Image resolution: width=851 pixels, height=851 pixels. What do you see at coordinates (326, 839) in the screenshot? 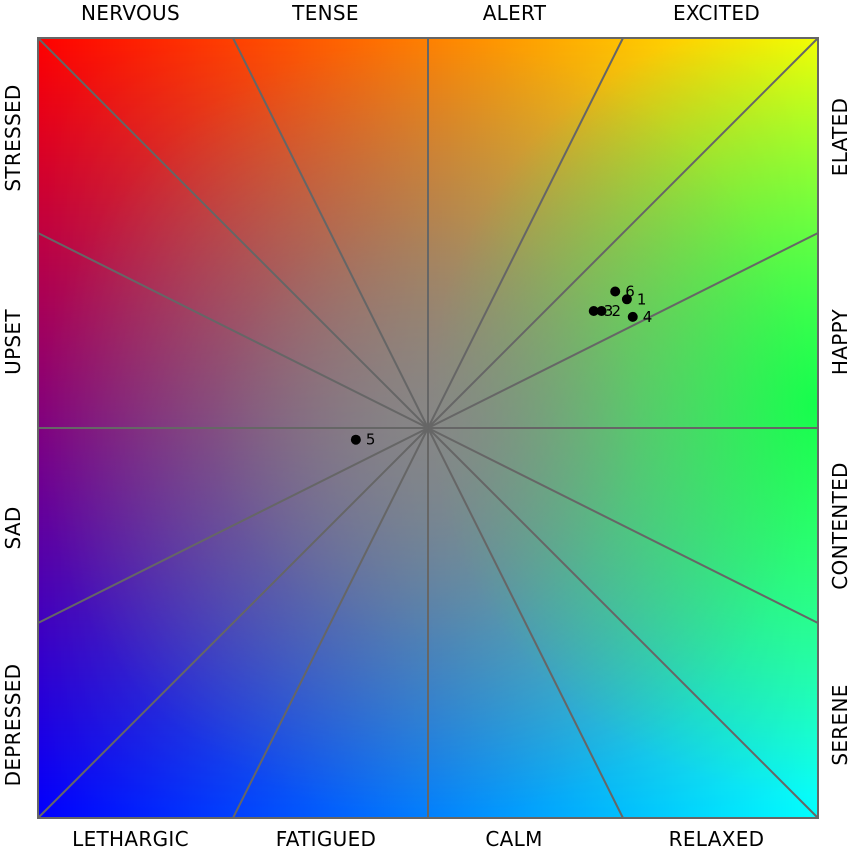
I see `label-fatigued: FATIGUED` at bounding box center [326, 839].